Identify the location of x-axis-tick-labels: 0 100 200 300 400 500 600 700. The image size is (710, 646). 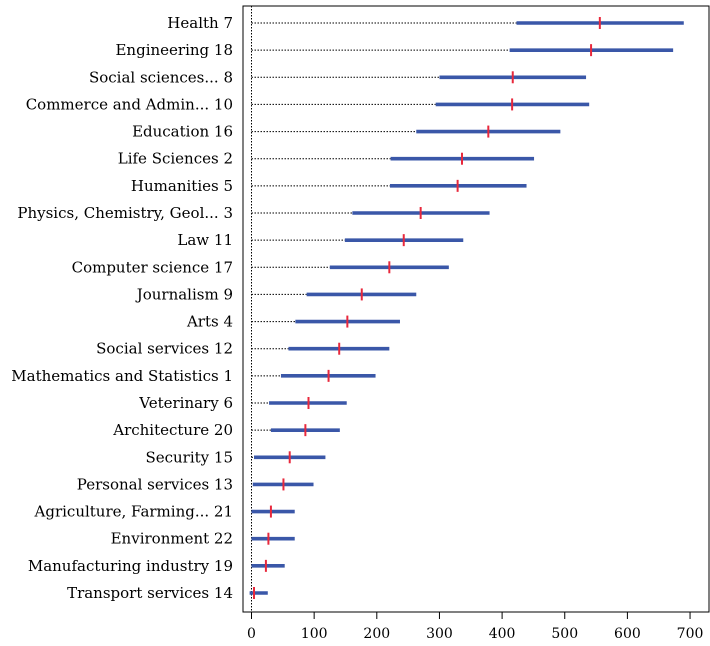
(475, 634).